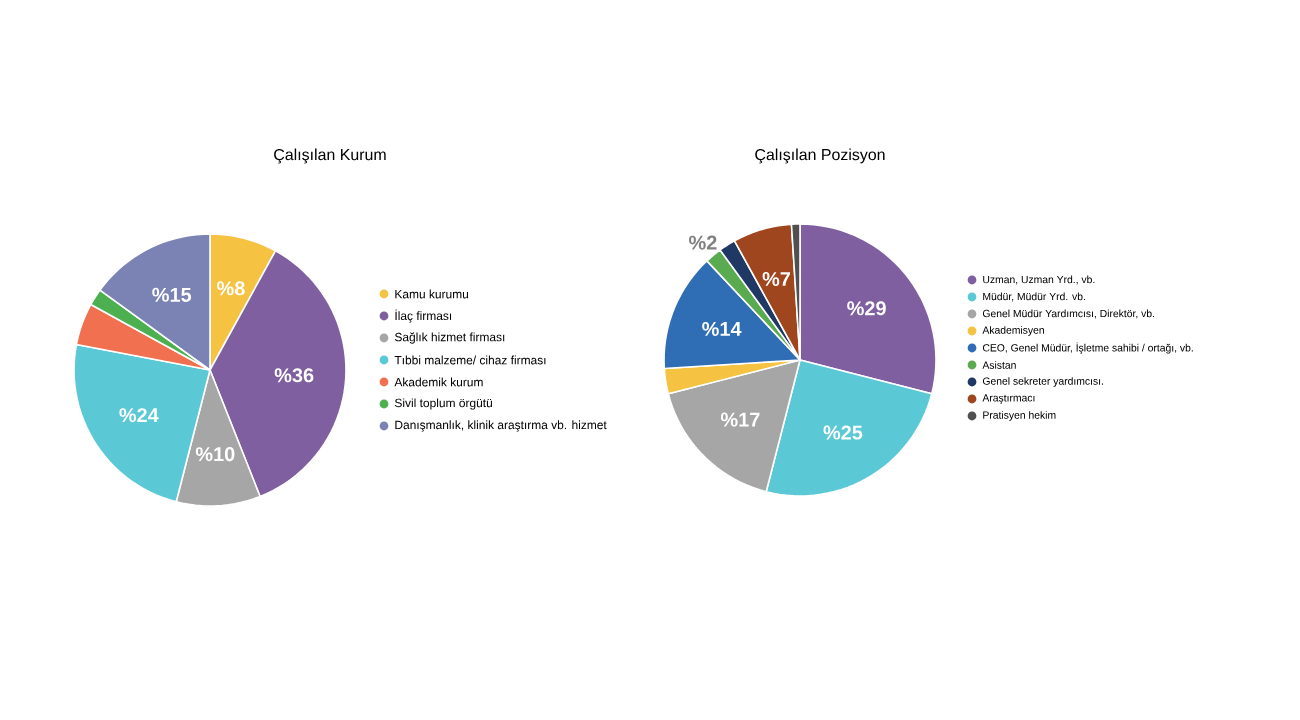 The width and height of the screenshot is (1300, 720). Describe the element at coordinates (139, 415) in the screenshot. I see `data-label: %24` at that location.